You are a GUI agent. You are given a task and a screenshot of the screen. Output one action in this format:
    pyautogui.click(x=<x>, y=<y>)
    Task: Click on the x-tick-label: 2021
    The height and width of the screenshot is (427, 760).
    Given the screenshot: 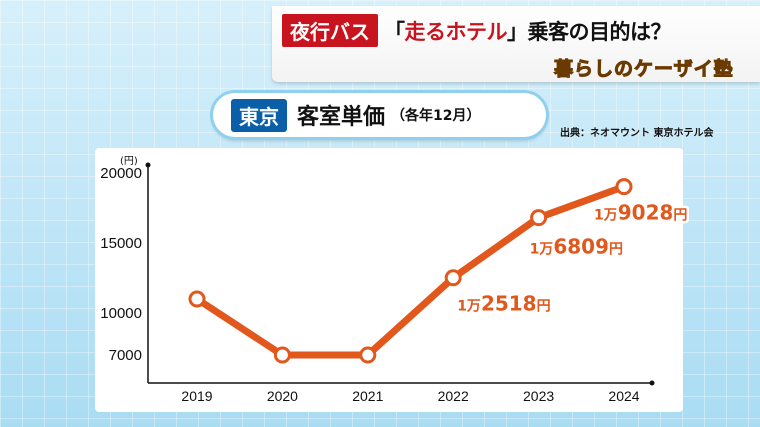 What is the action you would take?
    pyautogui.click(x=367, y=396)
    